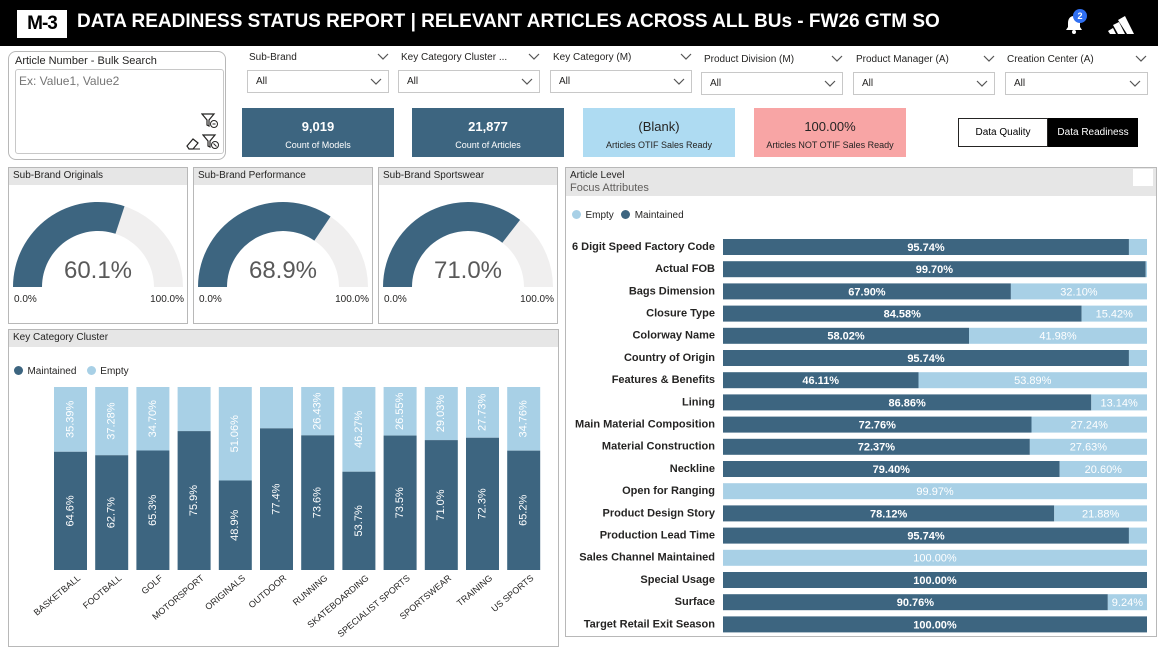  What do you see at coordinates (318, 81) in the screenshot?
I see `slicer-dropdown-sub-brand: All` at bounding box center [318, 81].